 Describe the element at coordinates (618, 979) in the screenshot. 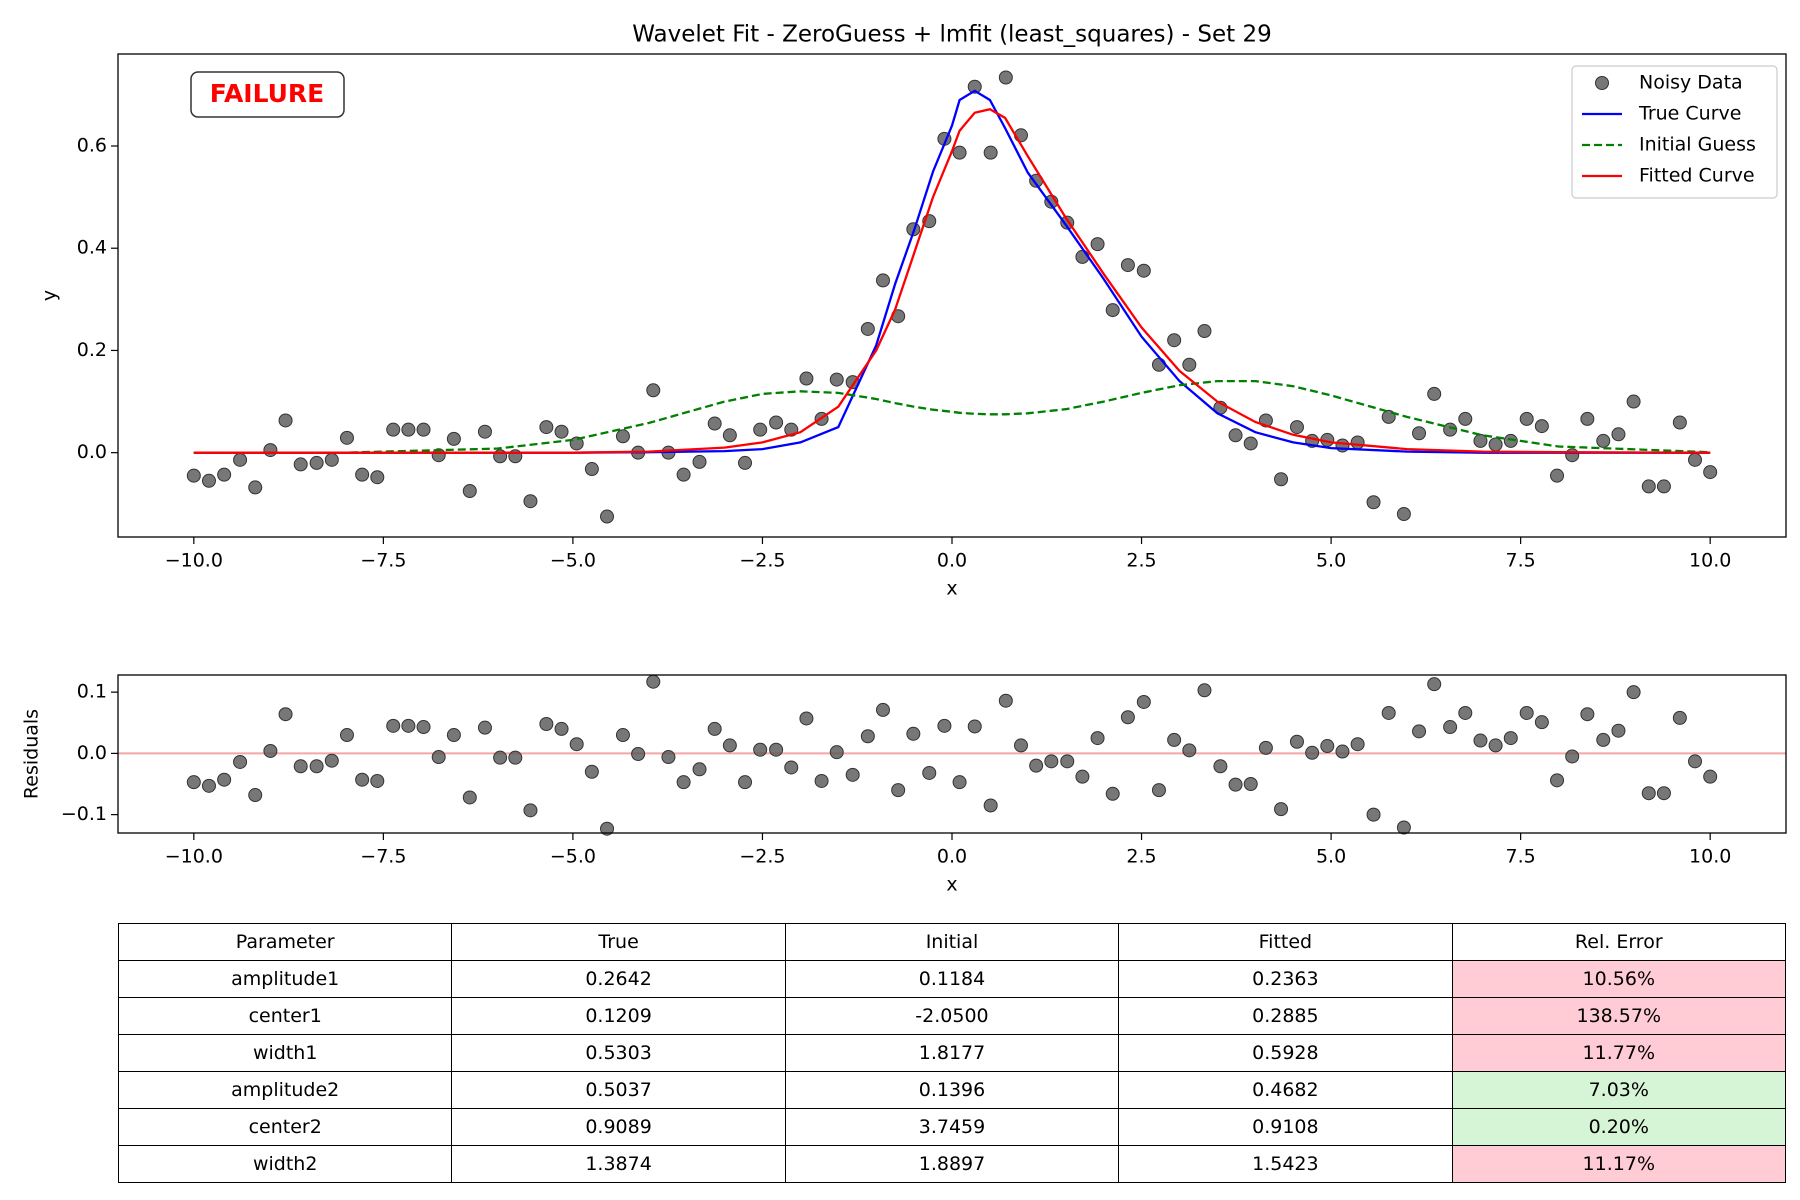

I see `table-cell: 0.2642` at that location.